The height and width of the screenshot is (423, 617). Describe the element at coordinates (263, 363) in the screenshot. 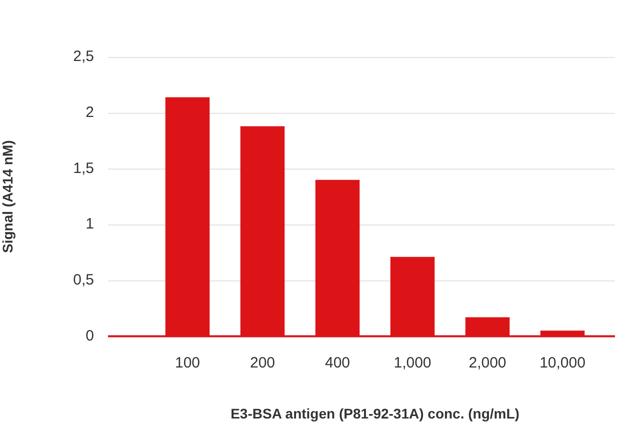

I see `x-tick-label: 200` at that location.